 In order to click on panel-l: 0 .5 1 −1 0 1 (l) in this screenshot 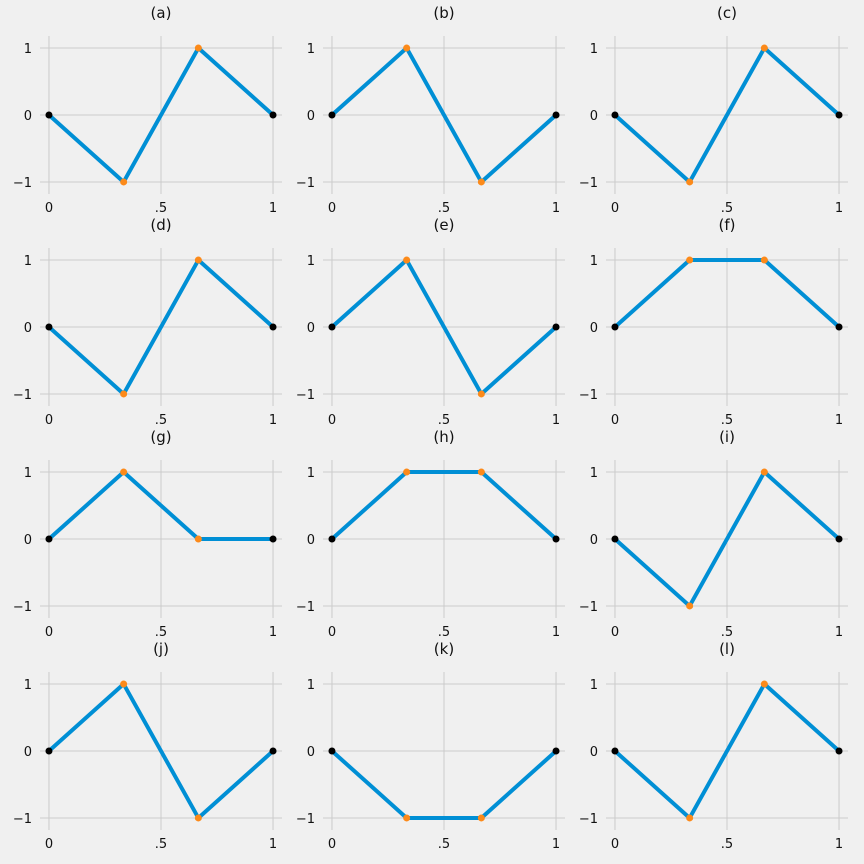, I will do `click(713, 746)`.